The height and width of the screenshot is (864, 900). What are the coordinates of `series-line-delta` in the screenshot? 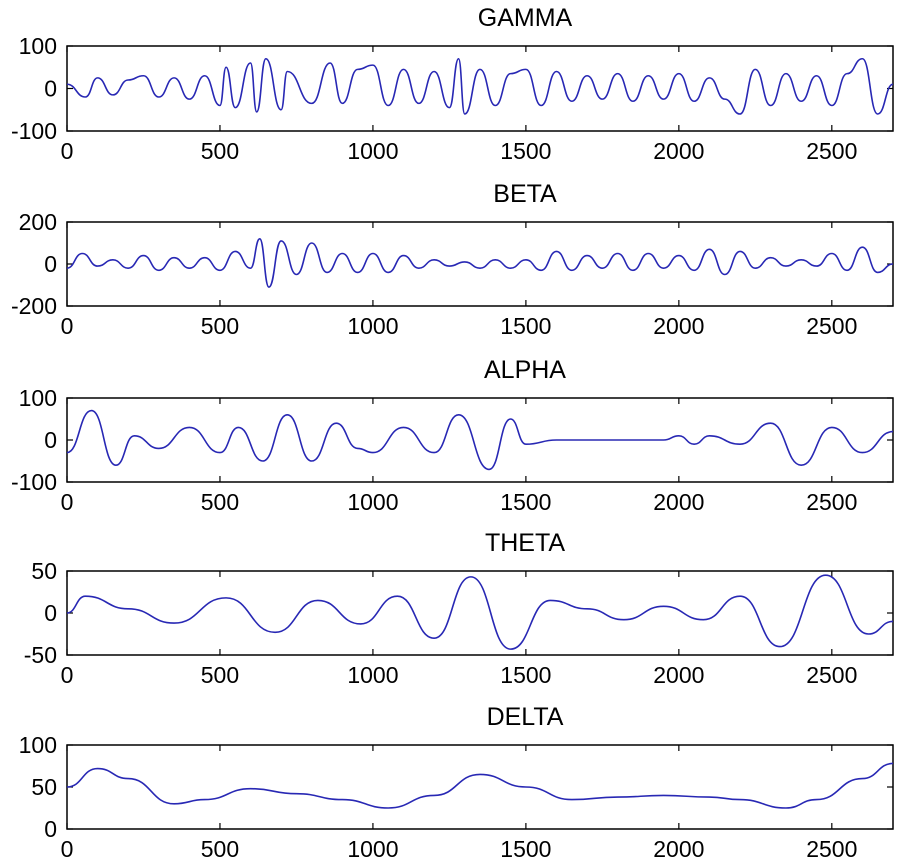 It's located at (480, 785).